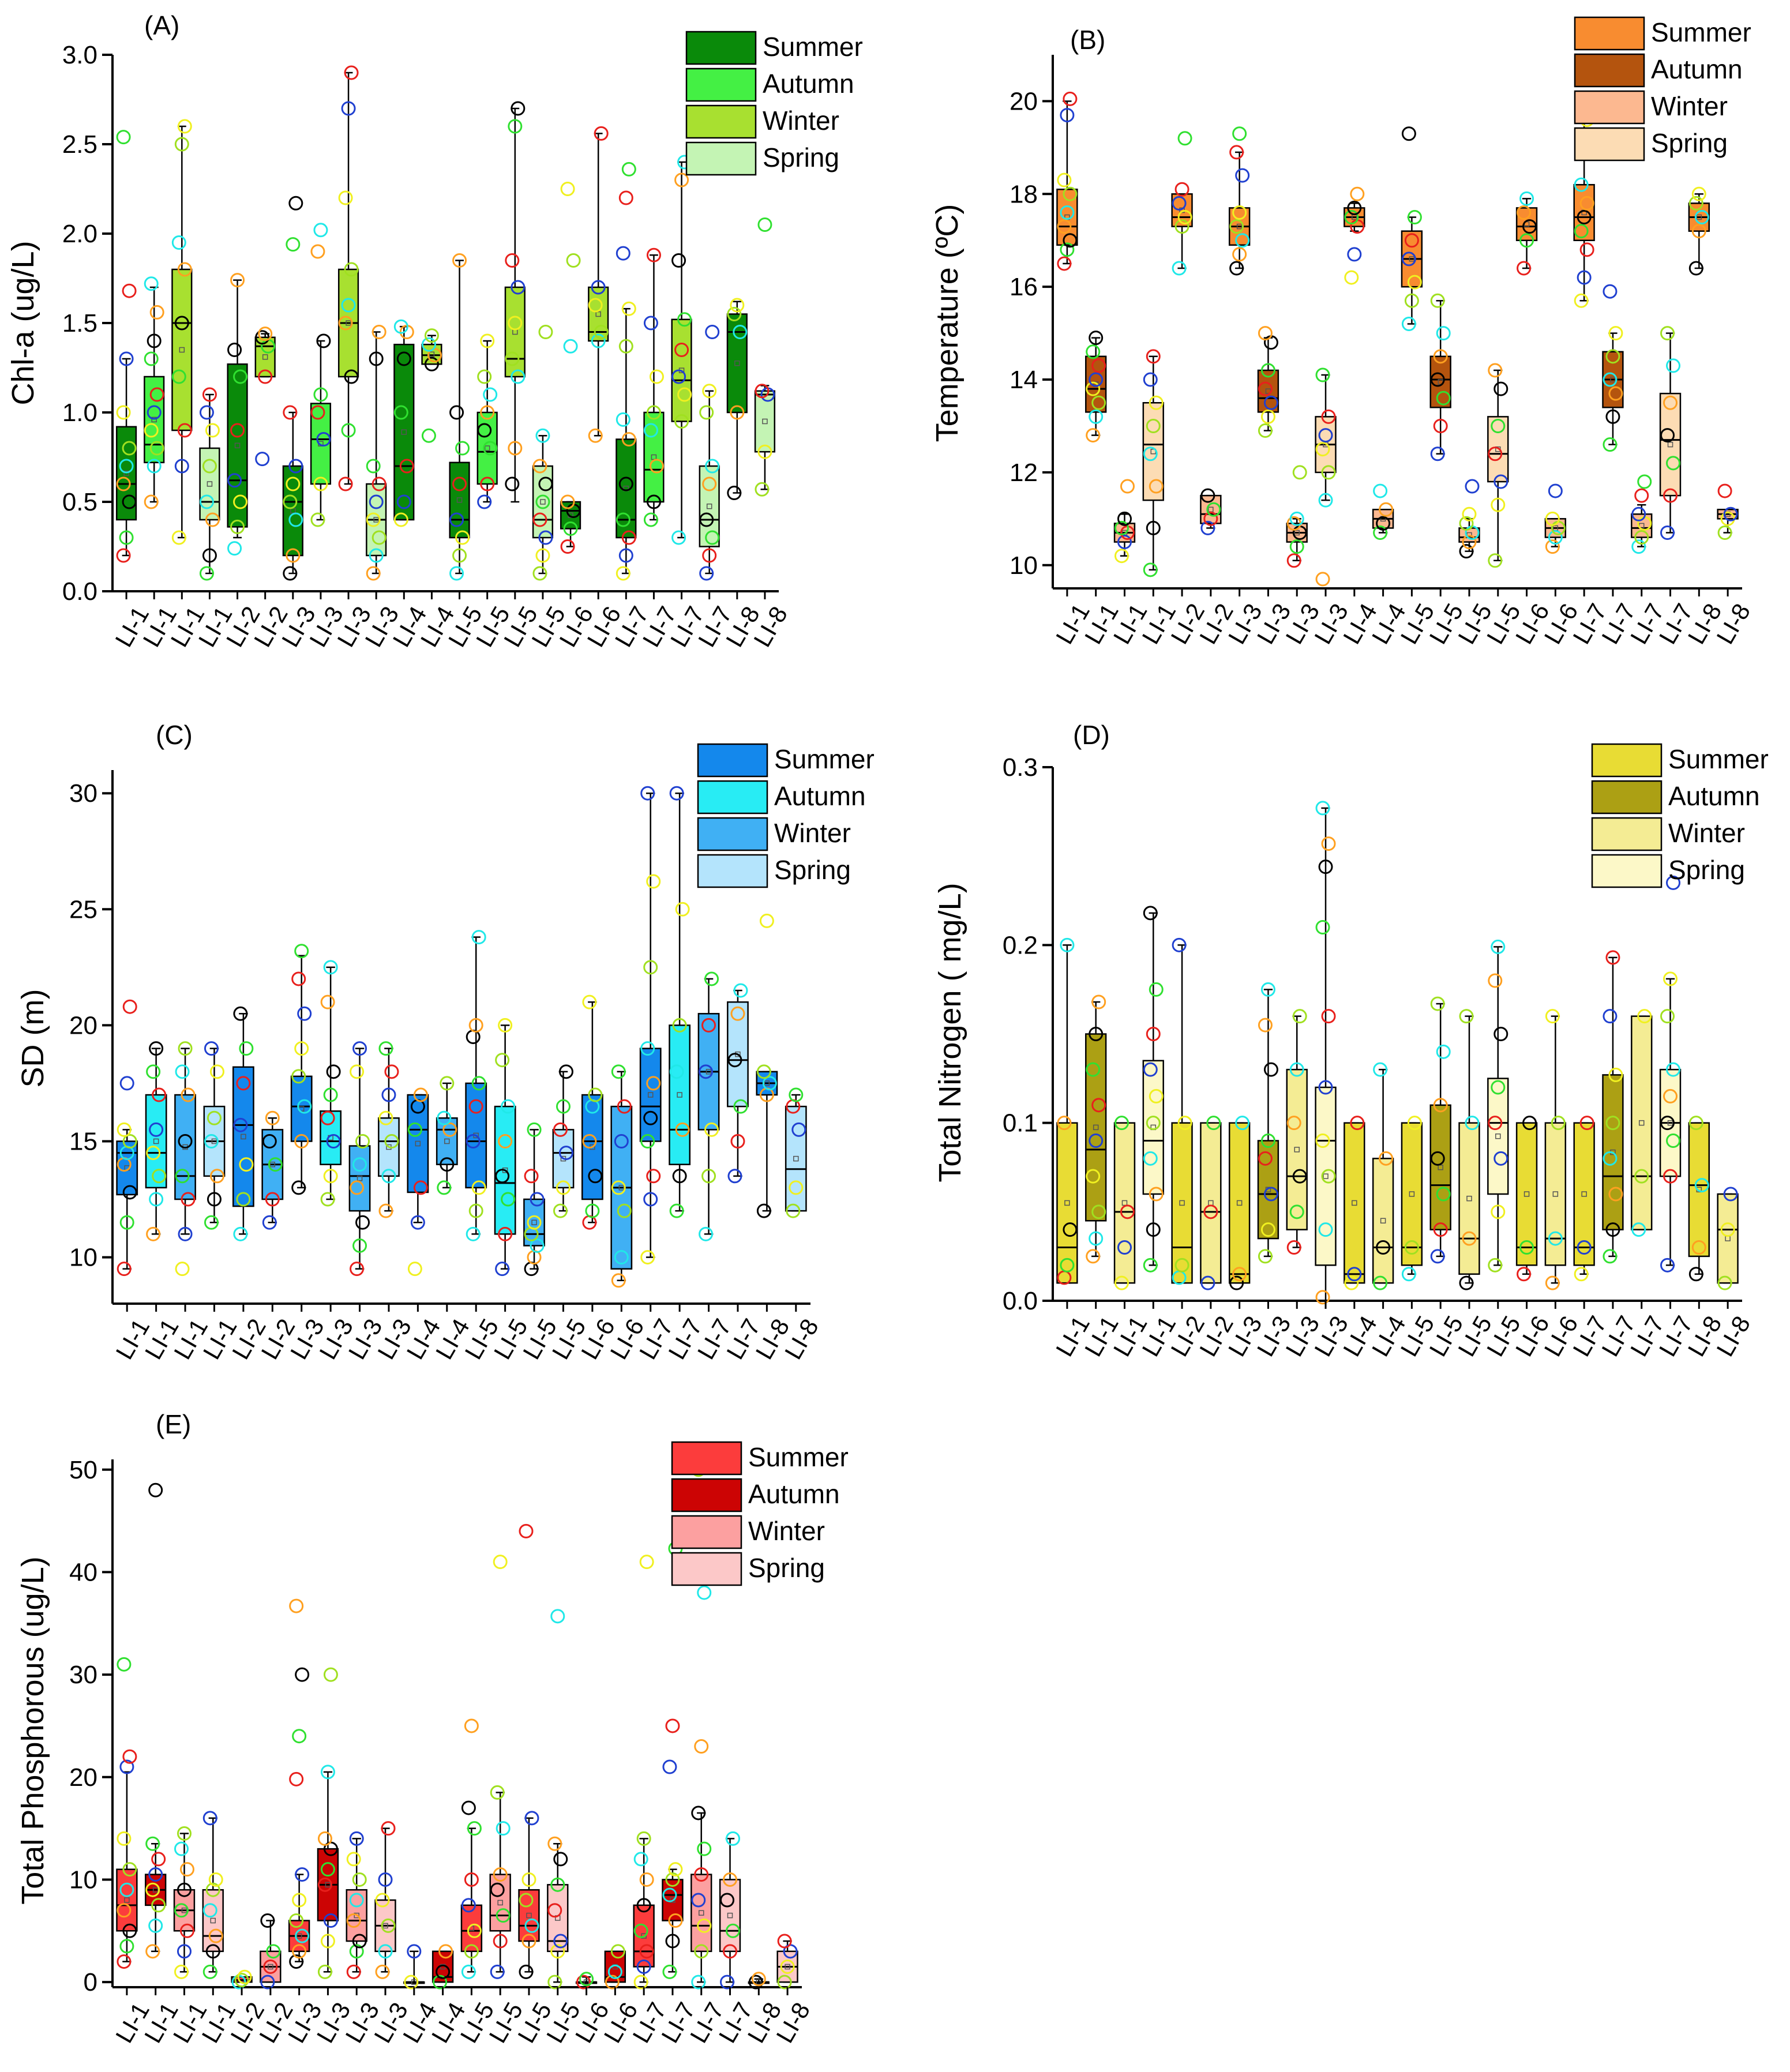 The width and height of the screenshot is (1790, 2072). Describe the element at coordinates (1718, 759) in the screenshot. I see `legend-label: Summer` at that location.